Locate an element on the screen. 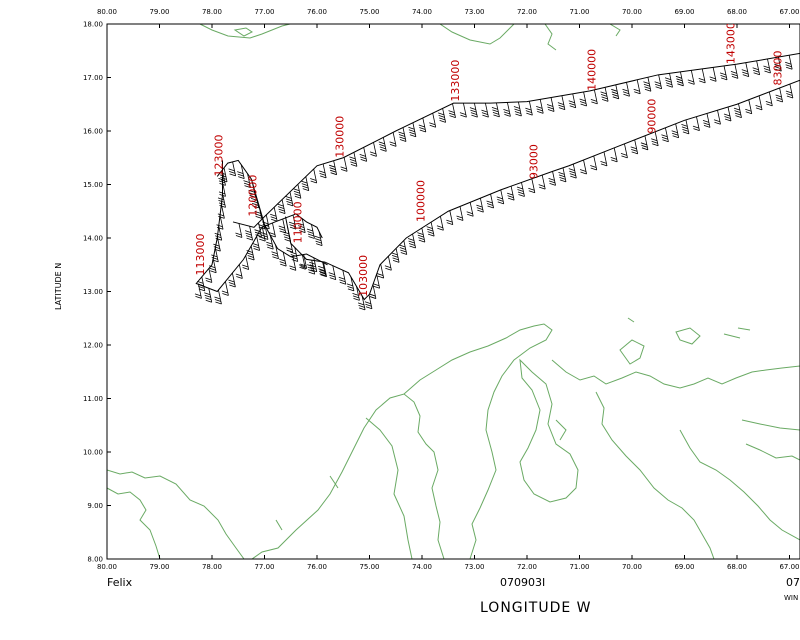 Image resolution: width=800 pixels, height=640 pixels. flight-time-label: 110000 is located at coordinates (297, 222).